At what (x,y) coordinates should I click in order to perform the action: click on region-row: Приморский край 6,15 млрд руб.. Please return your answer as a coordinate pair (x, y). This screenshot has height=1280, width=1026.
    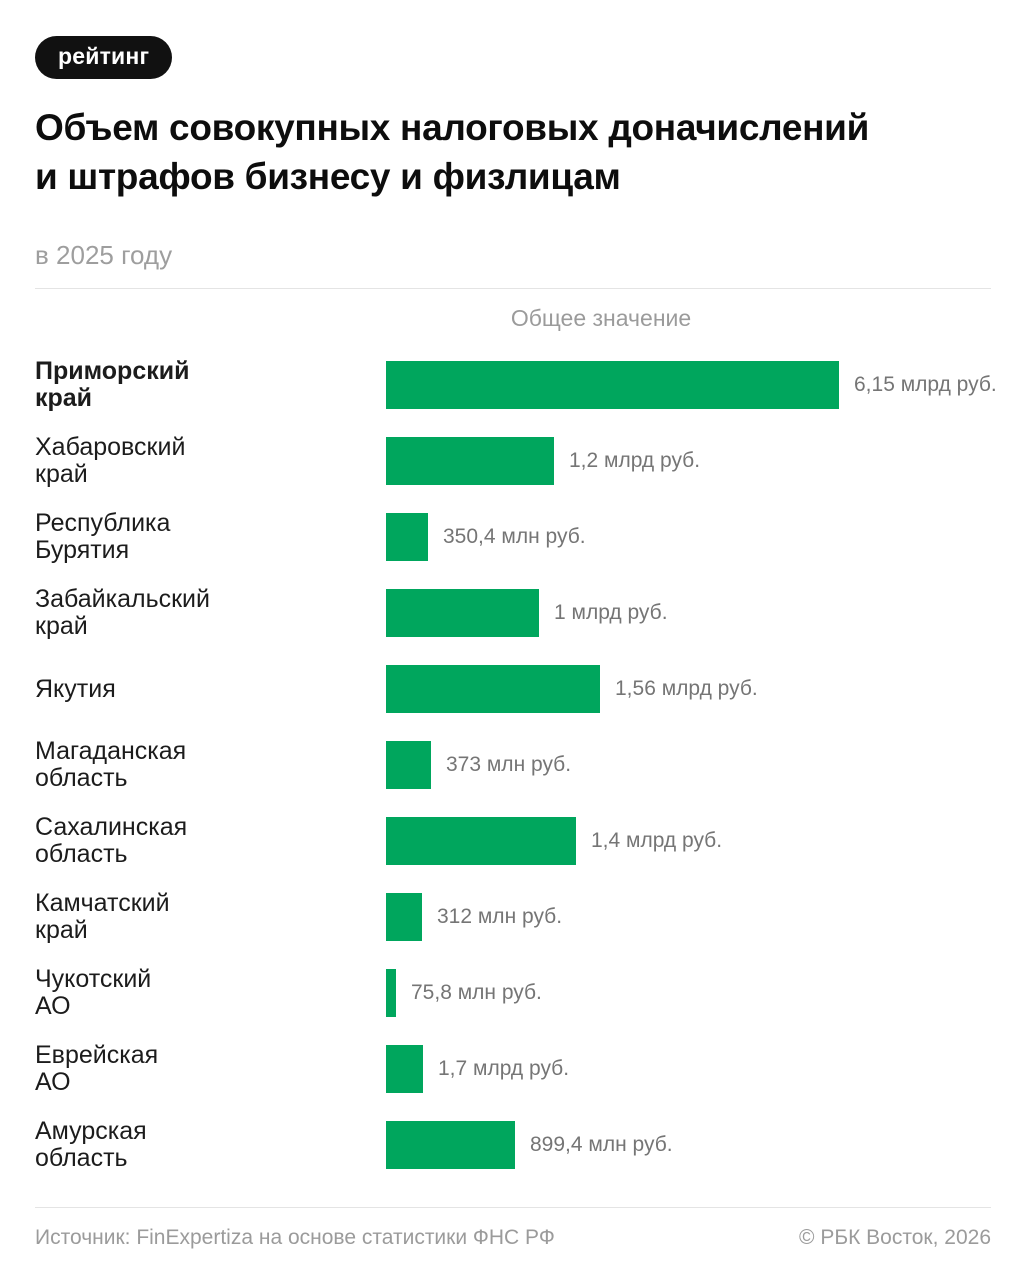
    Looking at the image, I should click on (516, 385).